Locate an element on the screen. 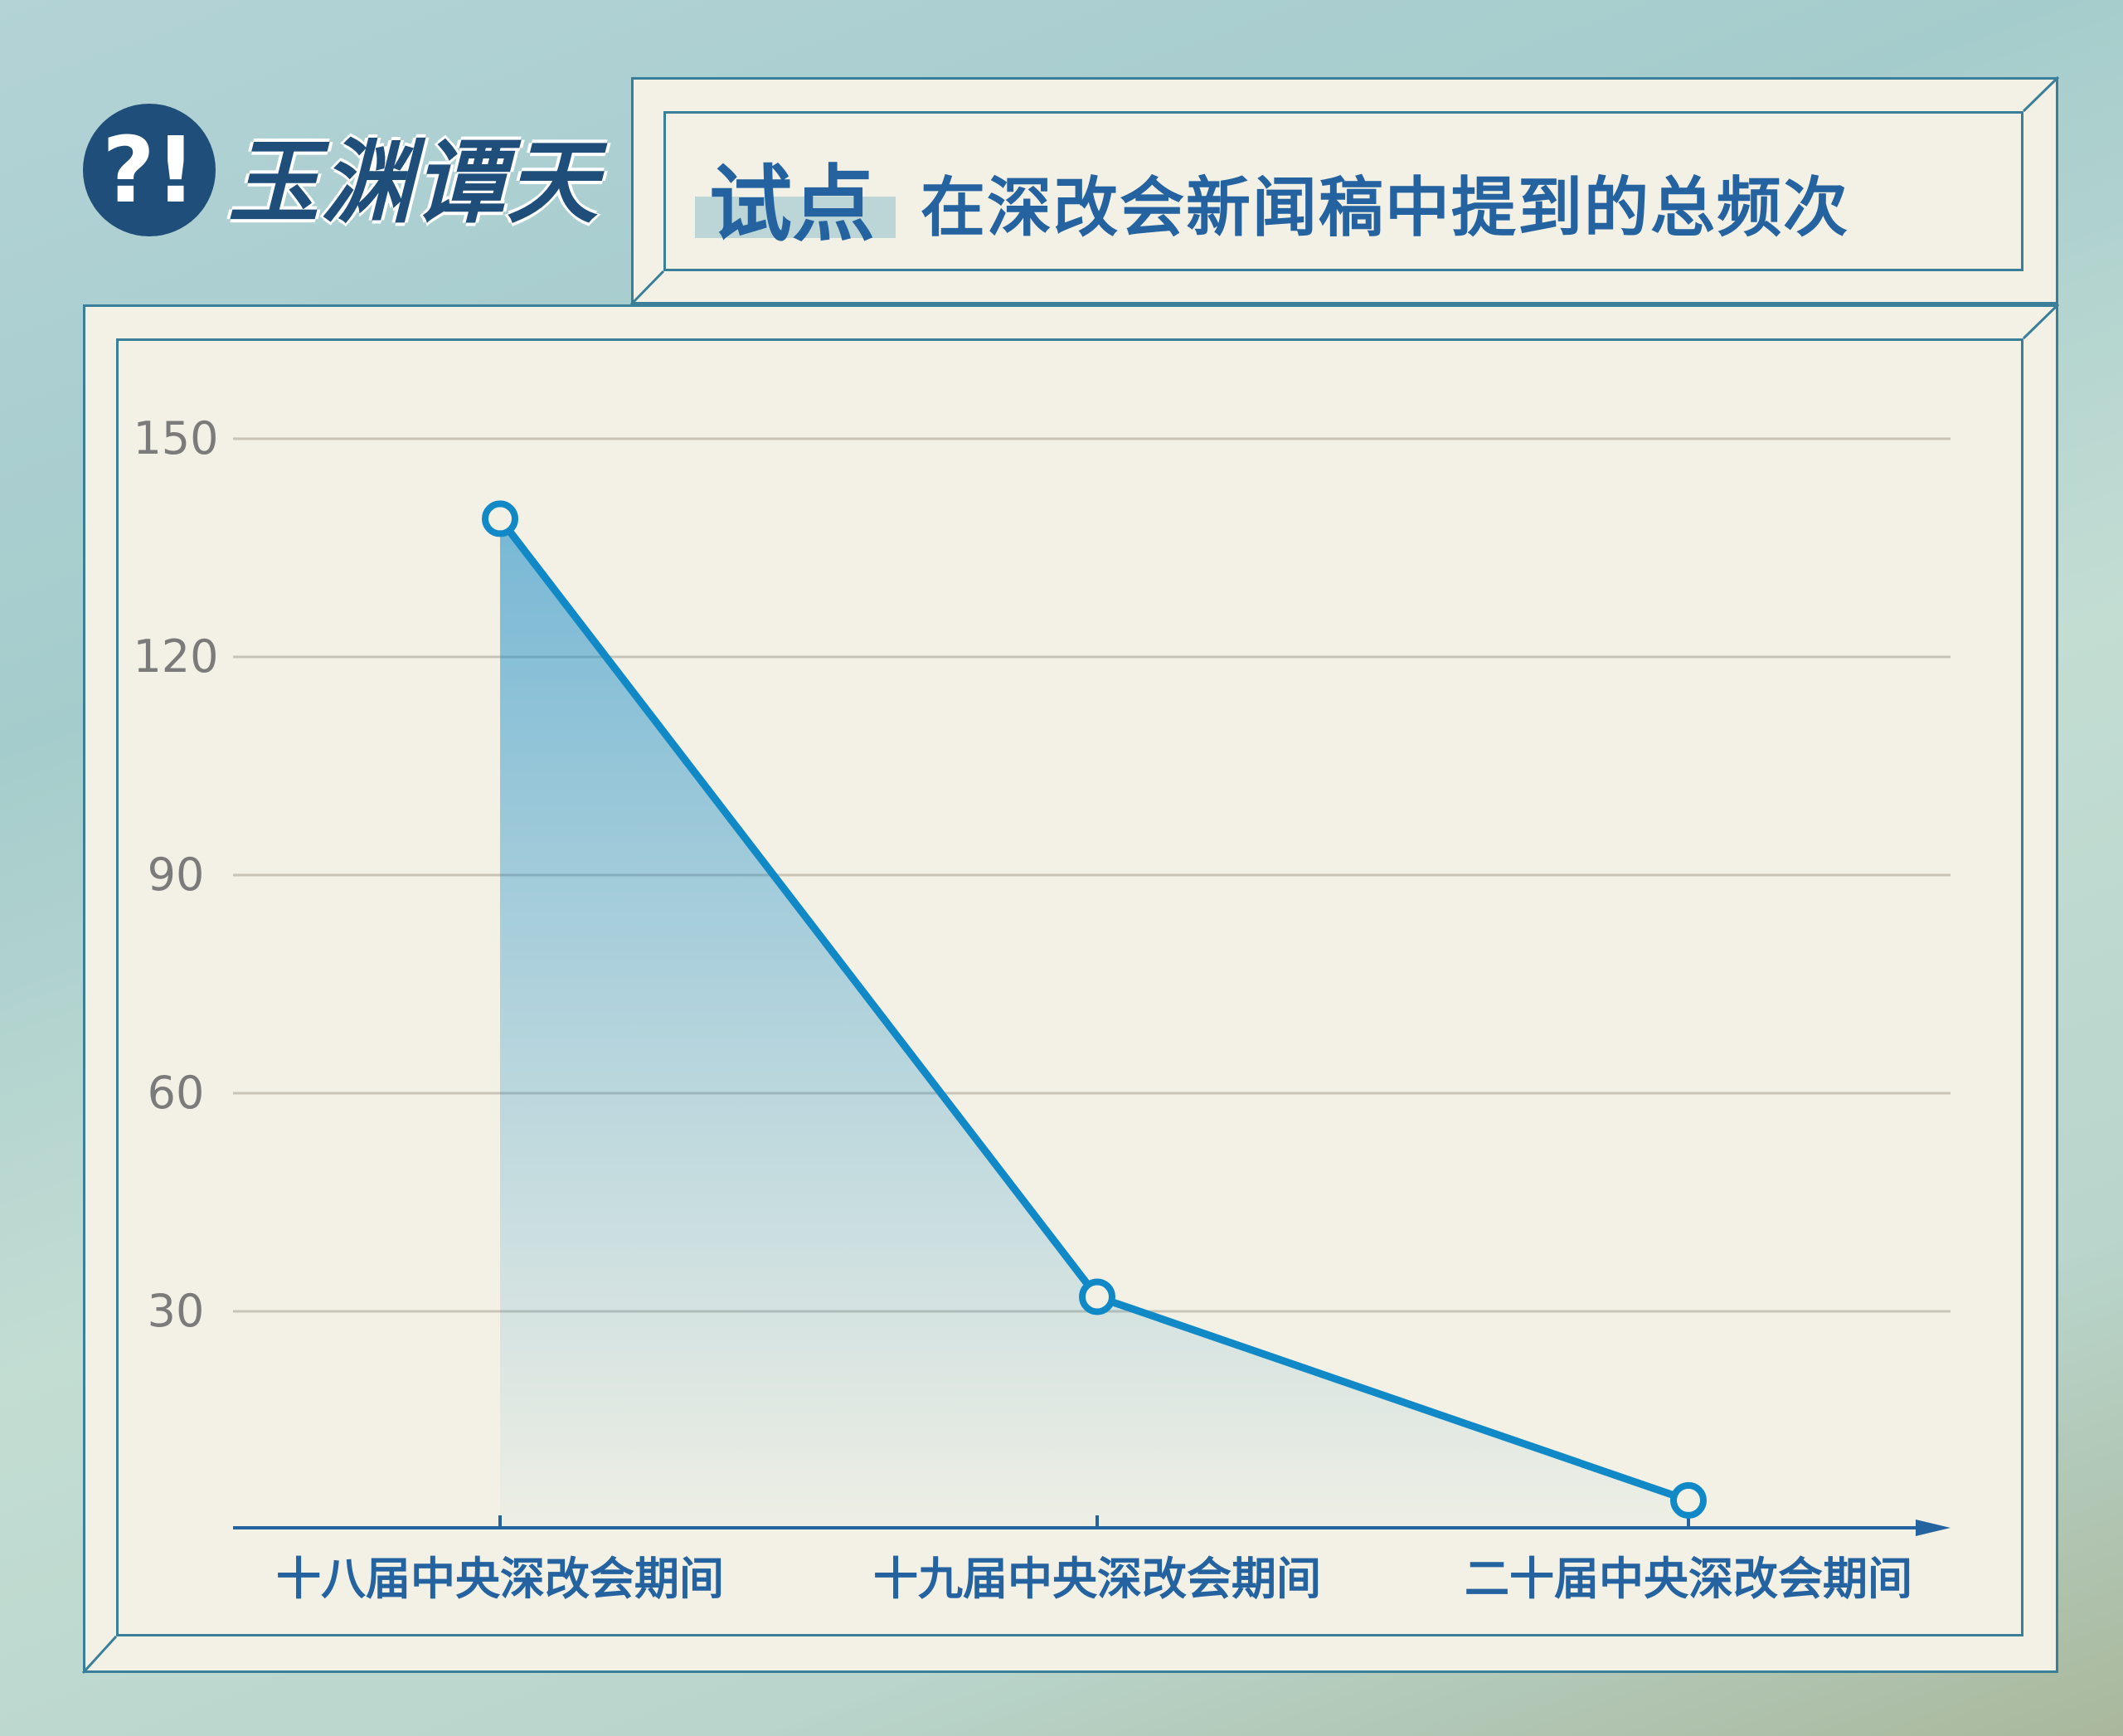 This screenshot has width=2123, height=1736. title-frame-inner is located at coordinates (1343, 191).